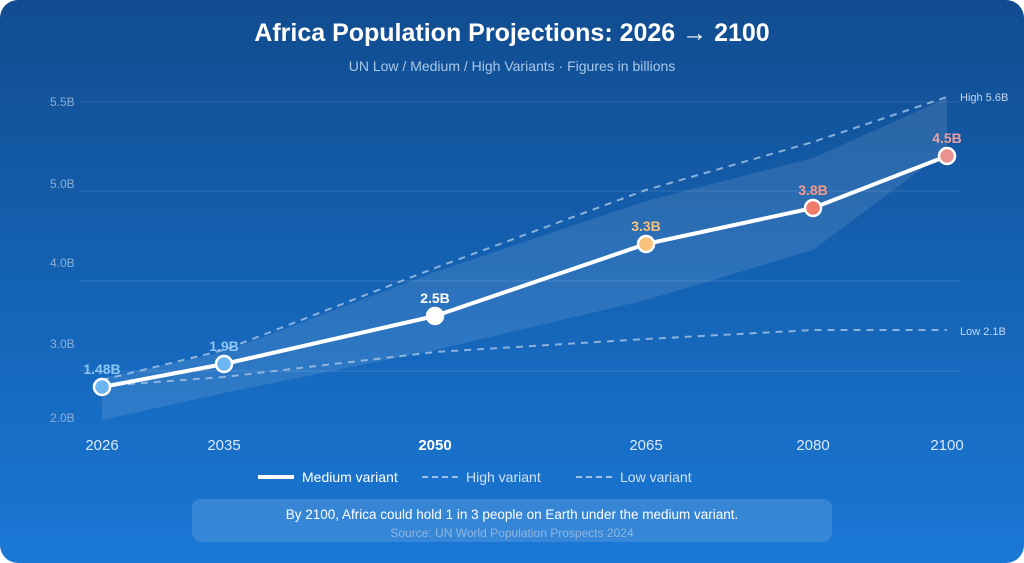  Describe the element at coordinates (983, 332) in the screenshot. I see `end-label-low: Low 2.1B` at that location.